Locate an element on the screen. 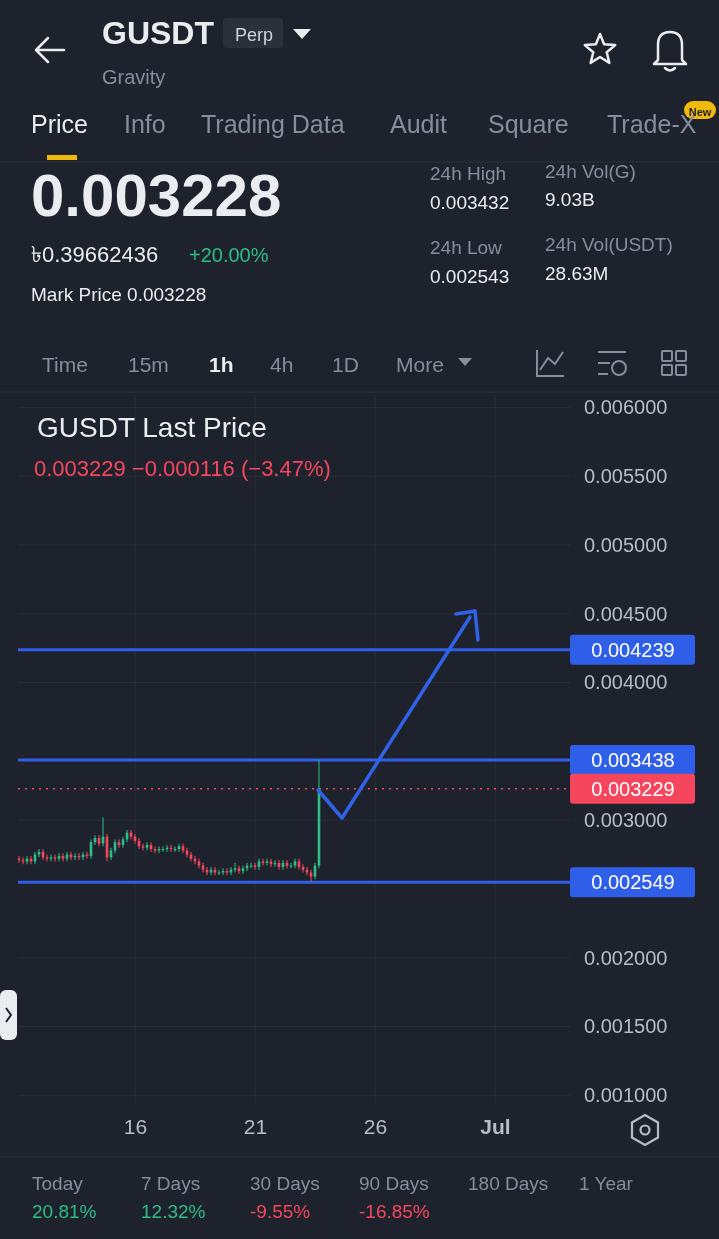 The height and width of the screenshot is (1239, 719). y-tick-label: 0.006000 is located at coordinates (626, 407).